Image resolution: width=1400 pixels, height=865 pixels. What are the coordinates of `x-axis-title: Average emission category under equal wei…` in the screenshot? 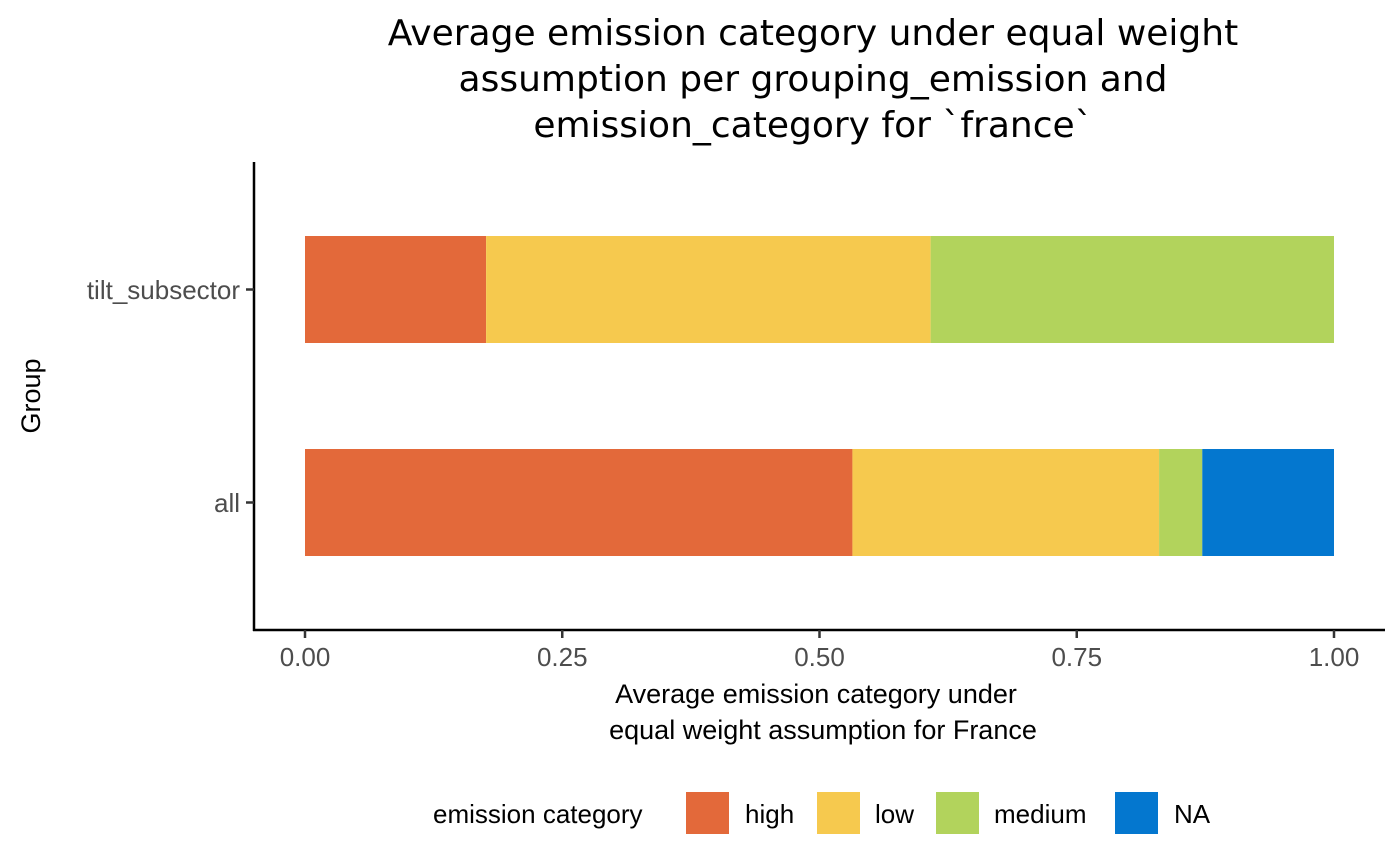 It's located at (823, 712).